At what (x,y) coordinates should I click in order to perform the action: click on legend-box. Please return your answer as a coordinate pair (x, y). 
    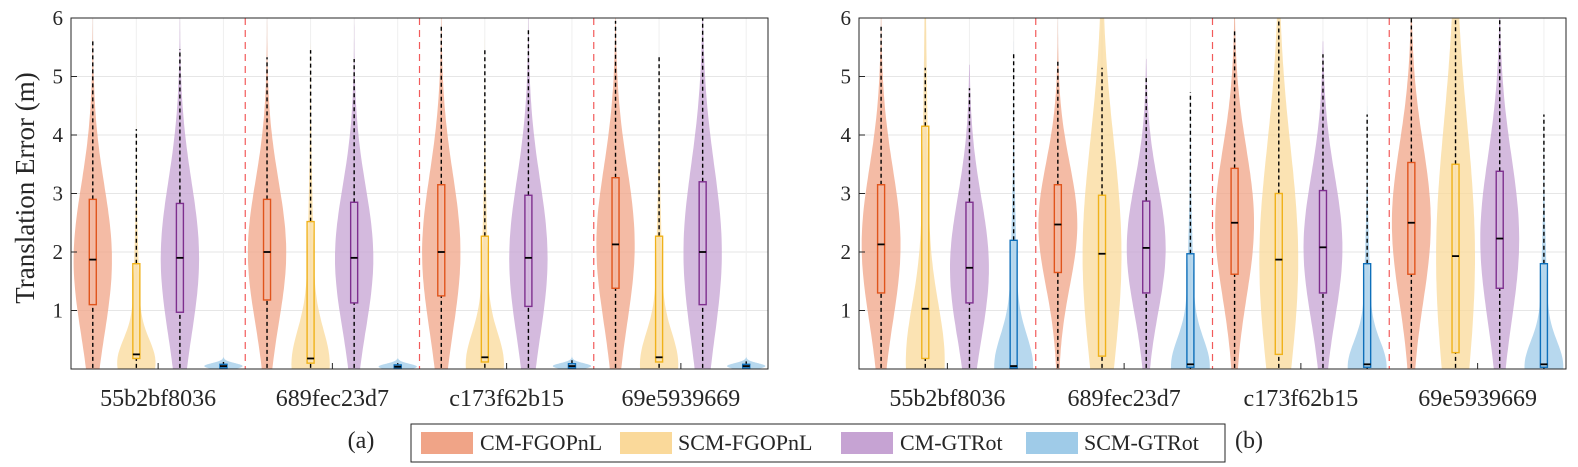
    Looking at the image, I should click on (818, 443).